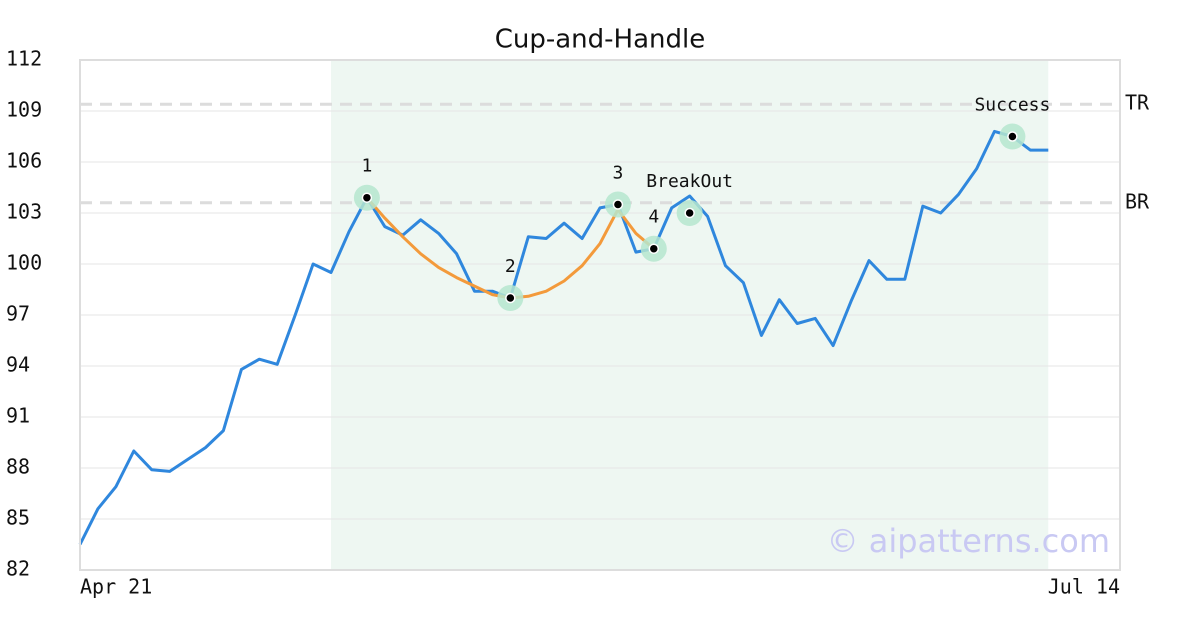  What do you see at coordinates (18, 416) in the screenshot?
I see `y-tick-label: 91` at bounding box center [18, 416].